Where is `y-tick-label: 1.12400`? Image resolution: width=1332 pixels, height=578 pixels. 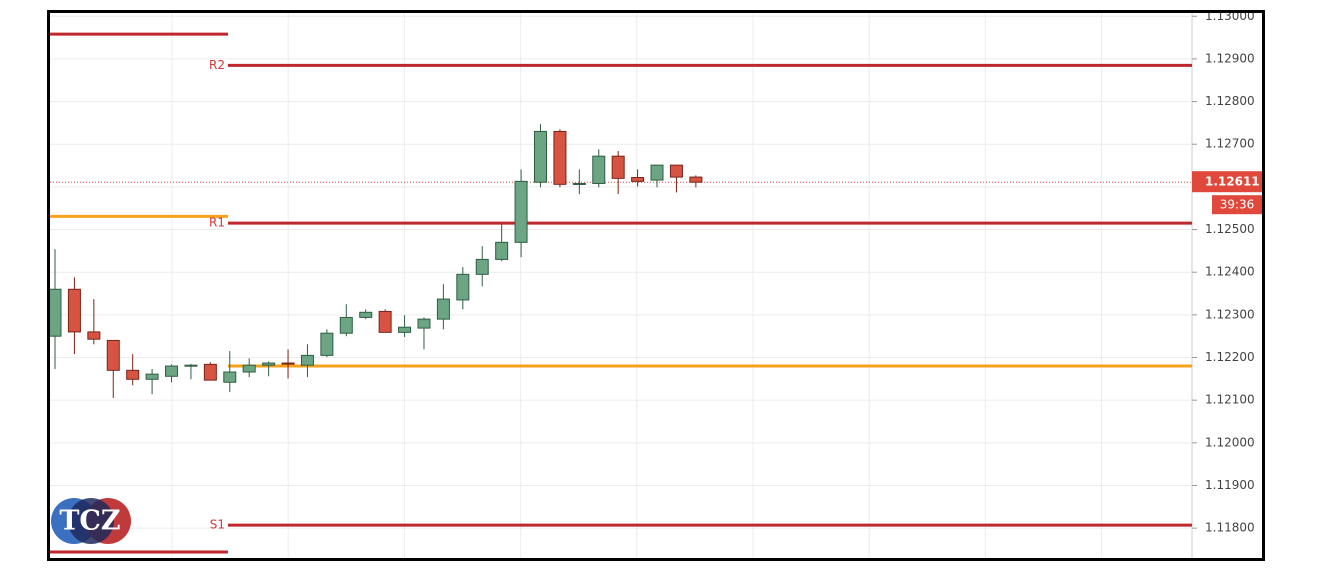
y-tick-label: 1.12400 is located at coordinates (1230, 272).